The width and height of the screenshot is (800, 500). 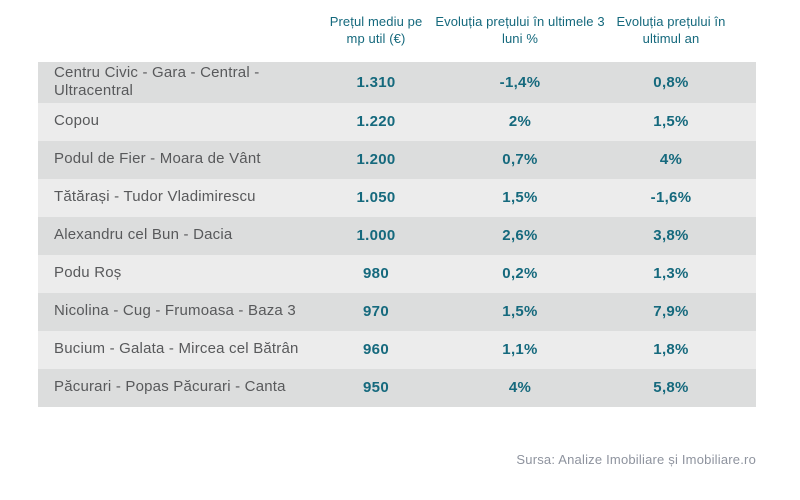 What do you see at coordinates (157, 159) in the screenshot?
I see `neighborhood-name: Podul de Fier - Moara de Vânt` at bounding box center [157, 159].